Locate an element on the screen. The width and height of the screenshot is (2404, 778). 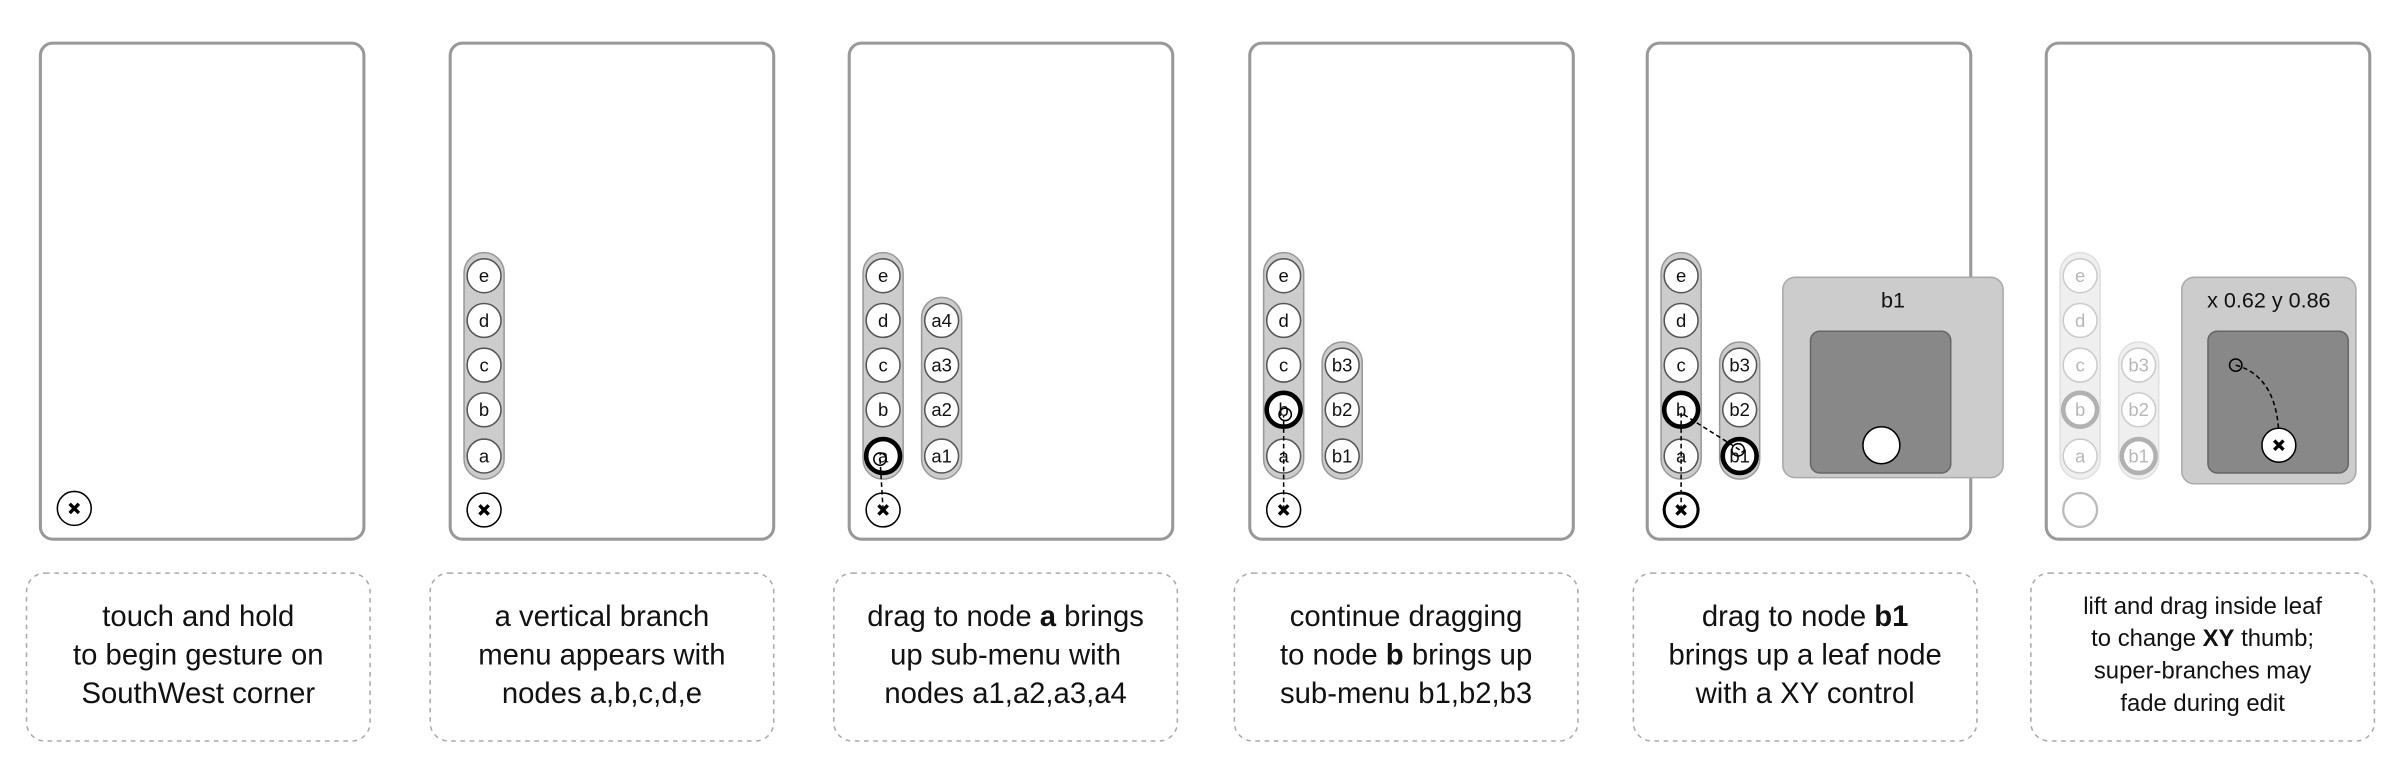
caption-text: drag to node is located at coordinates (1788, 617).